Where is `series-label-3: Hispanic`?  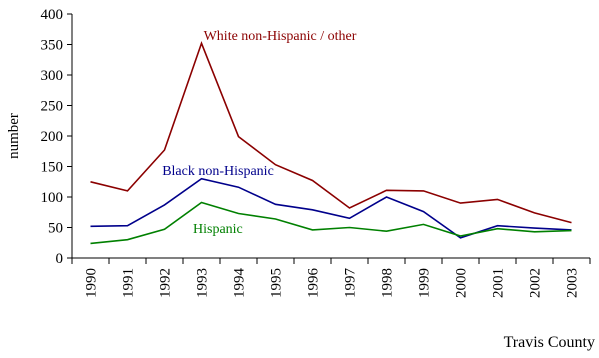
series-label-3: Hispanic is located at coordinates (218, 229).